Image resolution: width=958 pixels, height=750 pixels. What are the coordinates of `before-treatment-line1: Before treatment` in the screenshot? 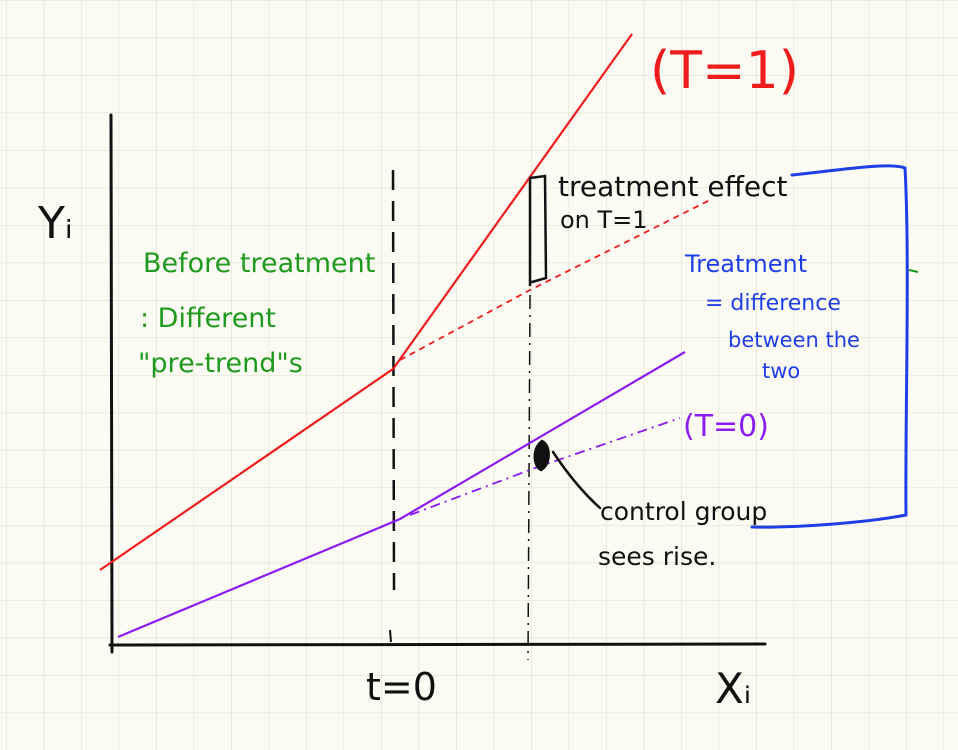 It's located at (259, 263).